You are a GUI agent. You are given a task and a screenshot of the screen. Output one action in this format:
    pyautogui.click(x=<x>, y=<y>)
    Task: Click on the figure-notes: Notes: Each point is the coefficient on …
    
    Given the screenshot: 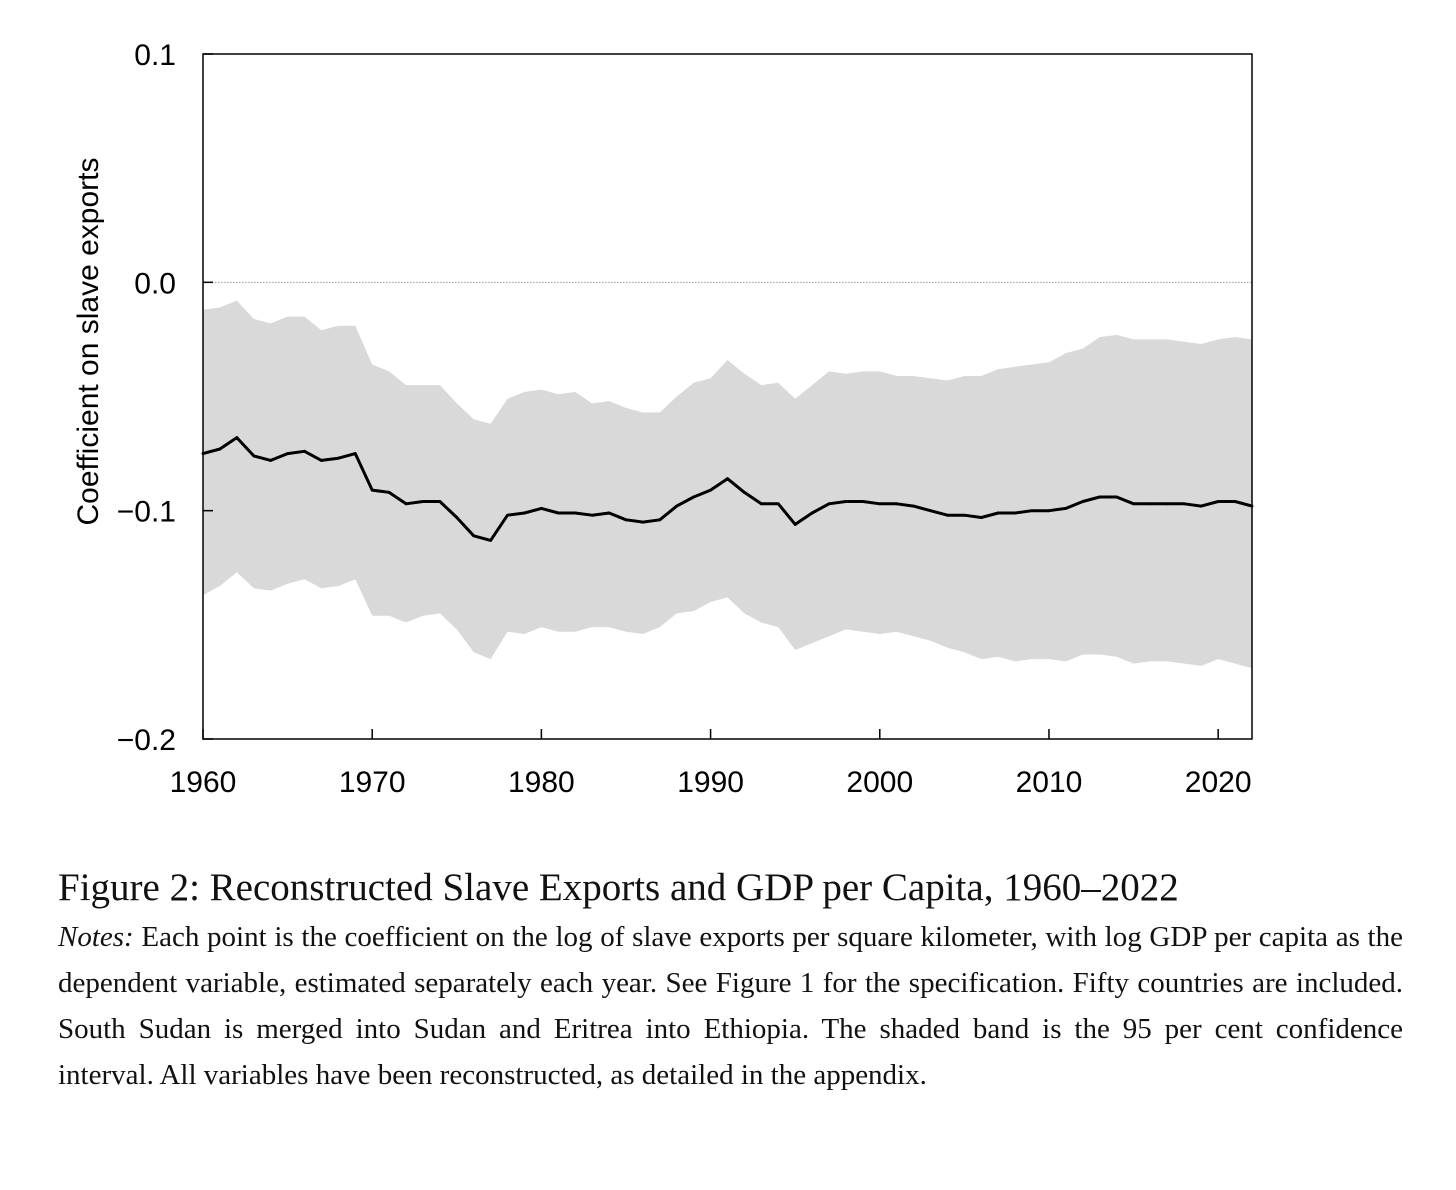 What is the action you would take?
    pyautogui.click(x=730, y=1006)
    